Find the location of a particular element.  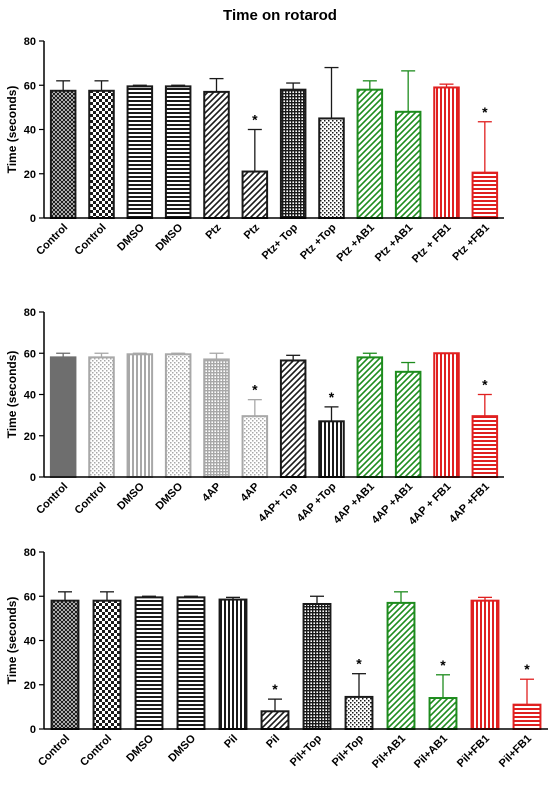

category-label: 4AP+ Top is located at coordinates (278, 502).